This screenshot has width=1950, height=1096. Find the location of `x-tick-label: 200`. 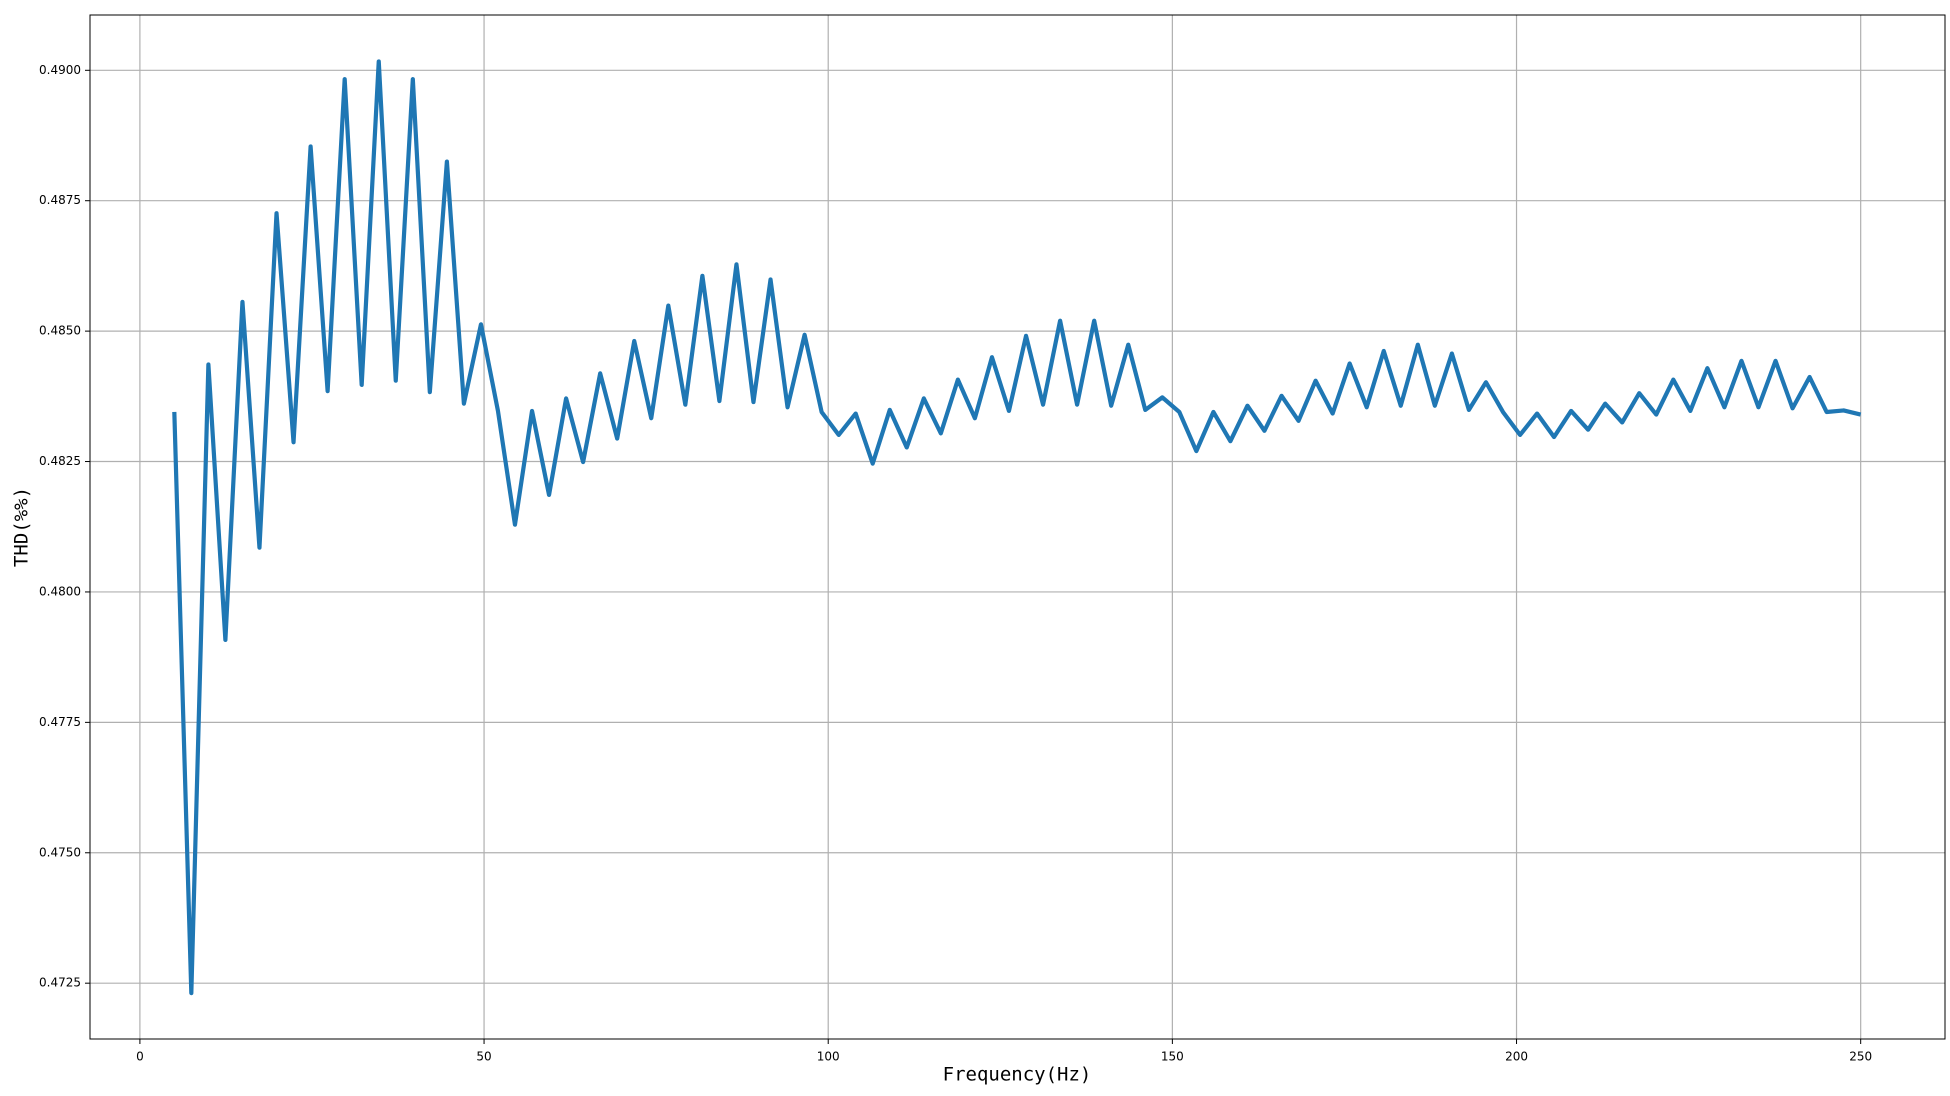

x-tick-label: 200 is located at coordinates (1516, 1057).